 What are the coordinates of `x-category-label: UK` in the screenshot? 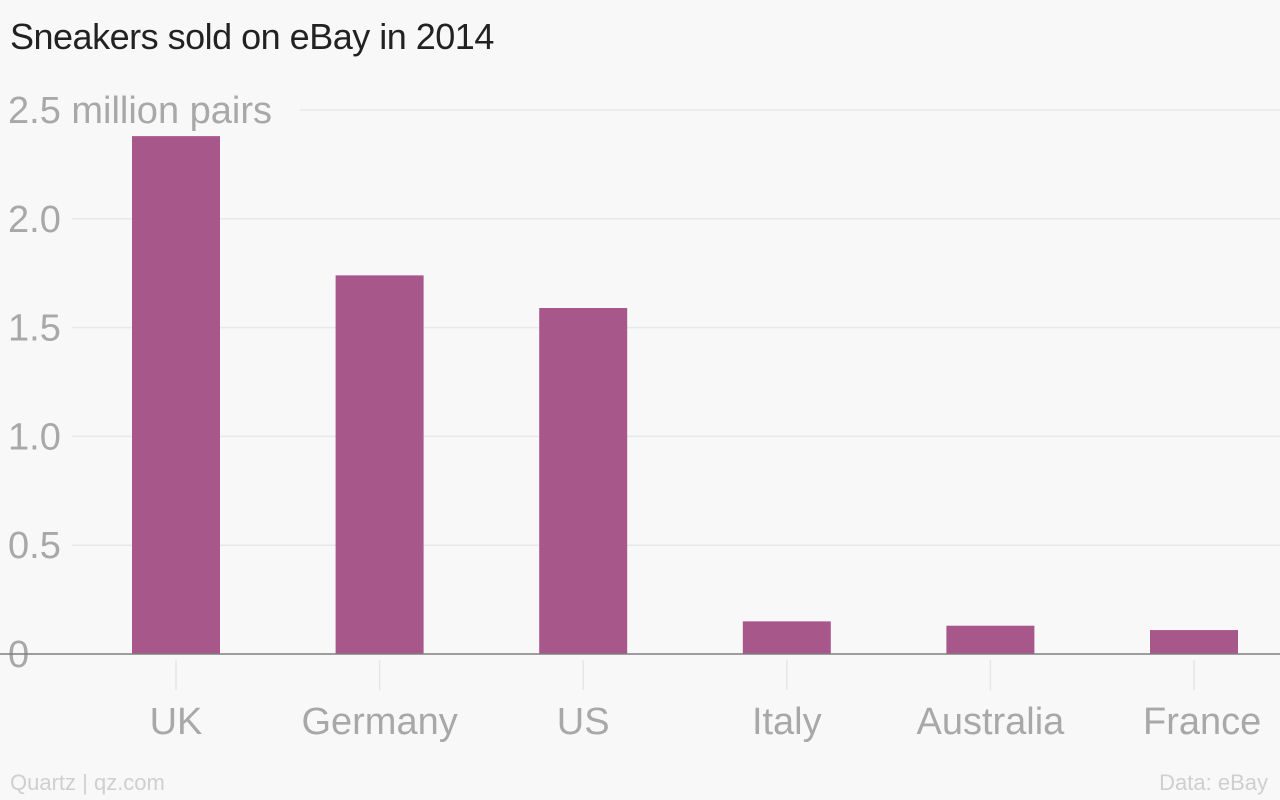 It's located at (176, 722).